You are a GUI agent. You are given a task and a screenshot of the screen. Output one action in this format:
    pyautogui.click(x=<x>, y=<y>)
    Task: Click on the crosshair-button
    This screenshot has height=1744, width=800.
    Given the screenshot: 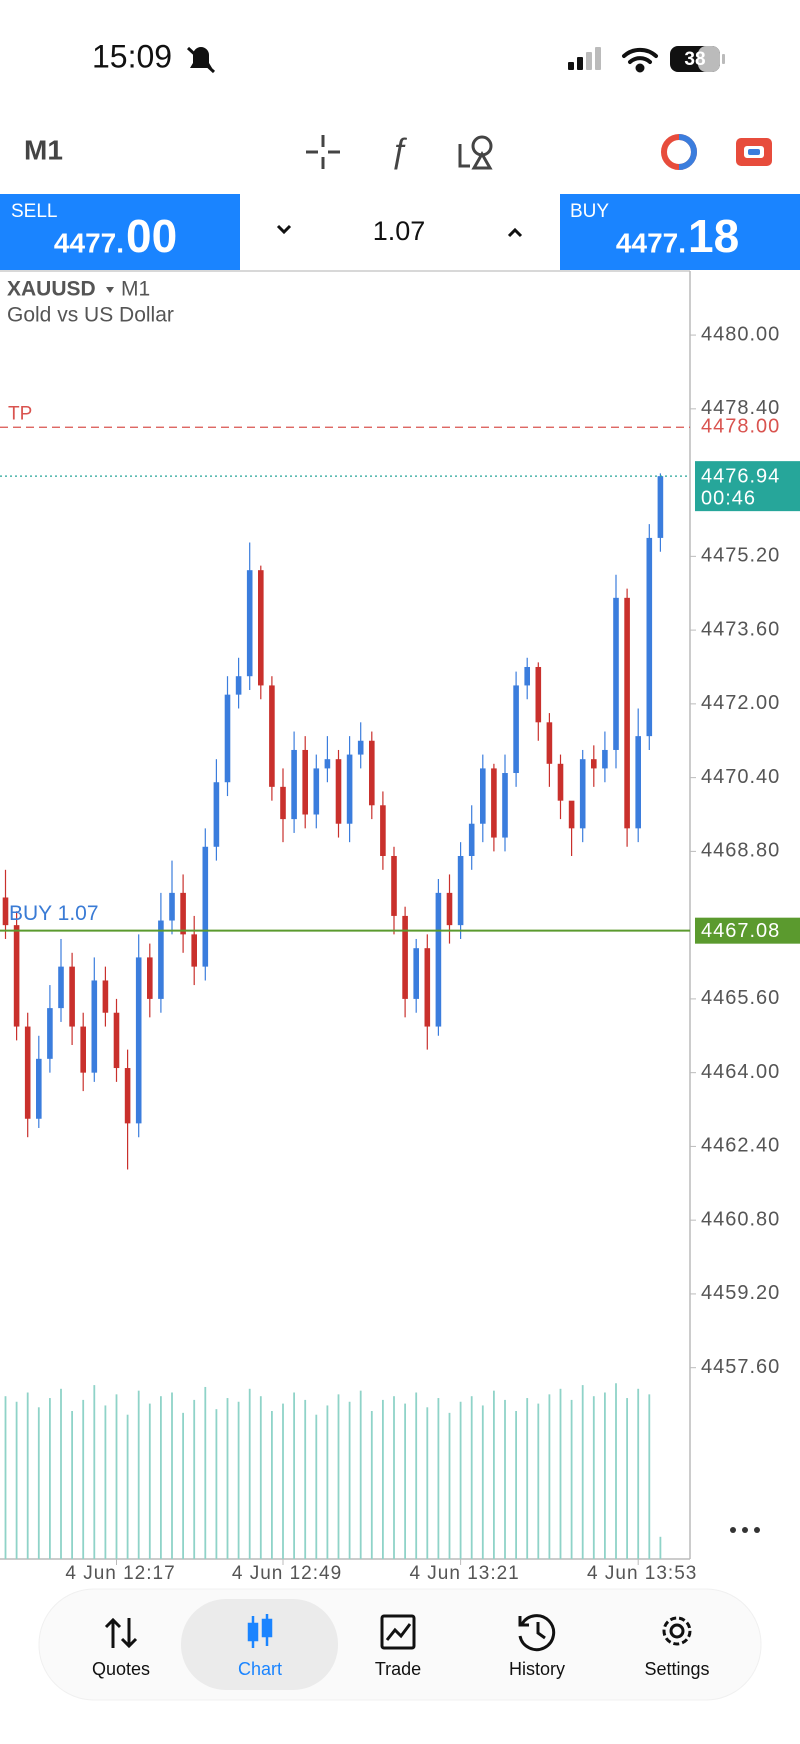 What is the action you would take?
    pyautogui.click(x=323, y=152)
    